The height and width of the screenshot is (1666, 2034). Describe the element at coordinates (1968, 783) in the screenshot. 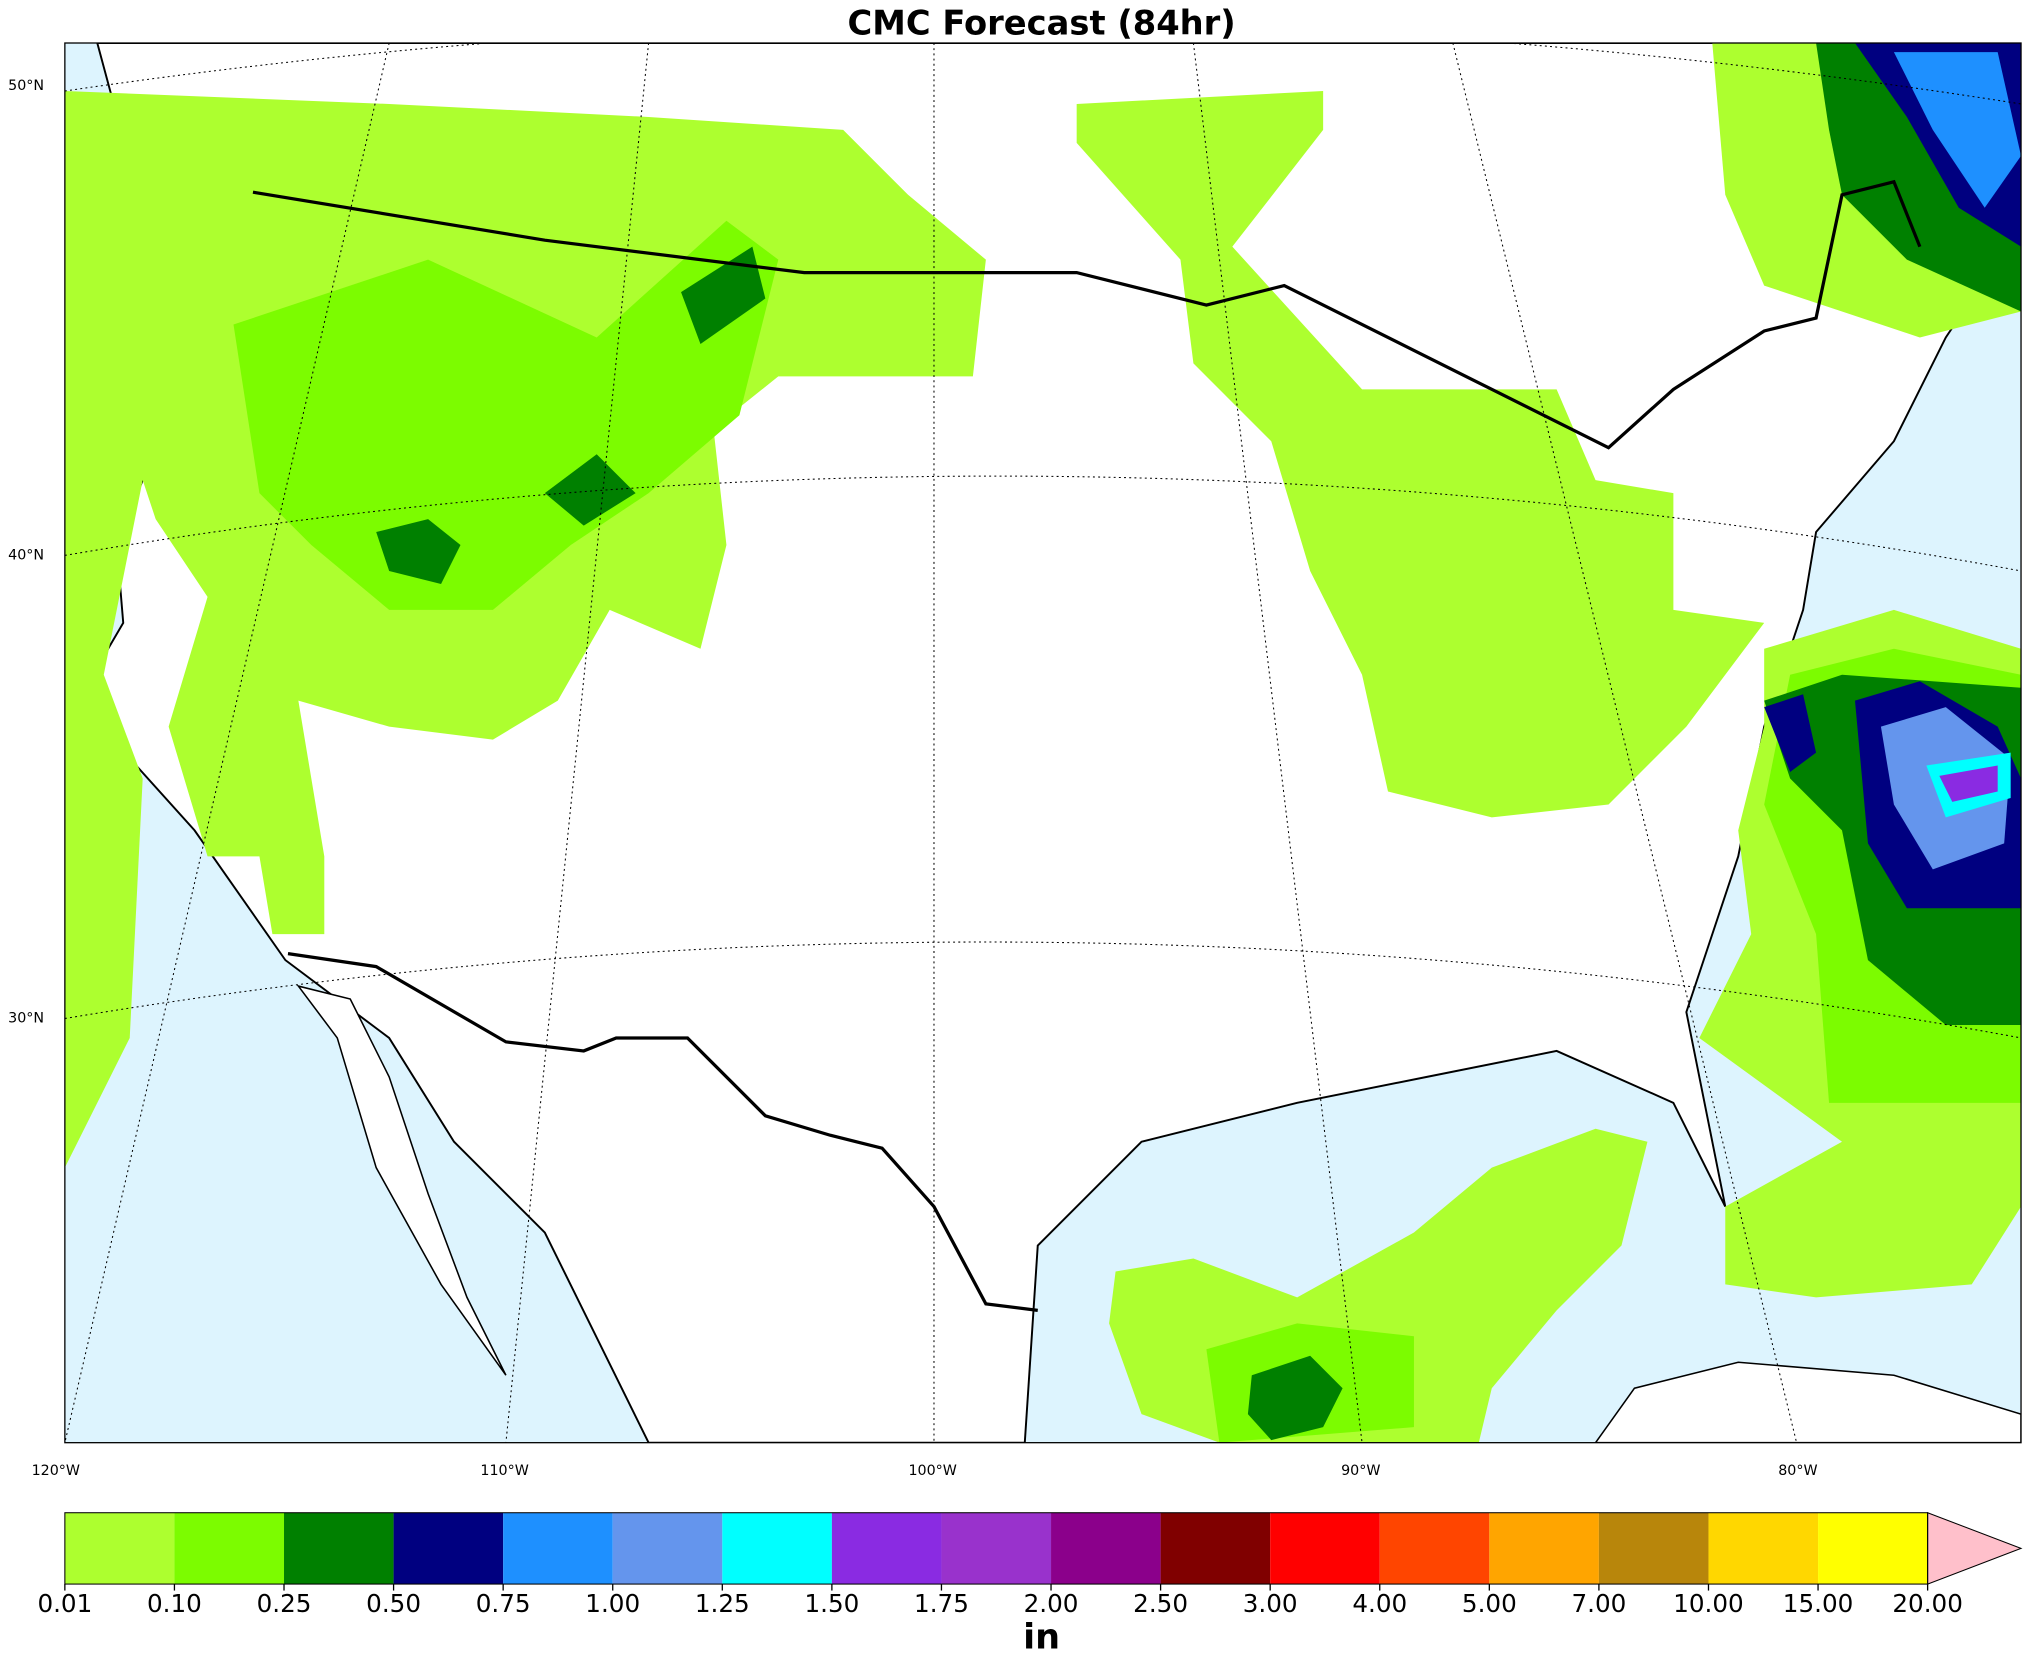

I see `precip-atlantic-core` at that location.